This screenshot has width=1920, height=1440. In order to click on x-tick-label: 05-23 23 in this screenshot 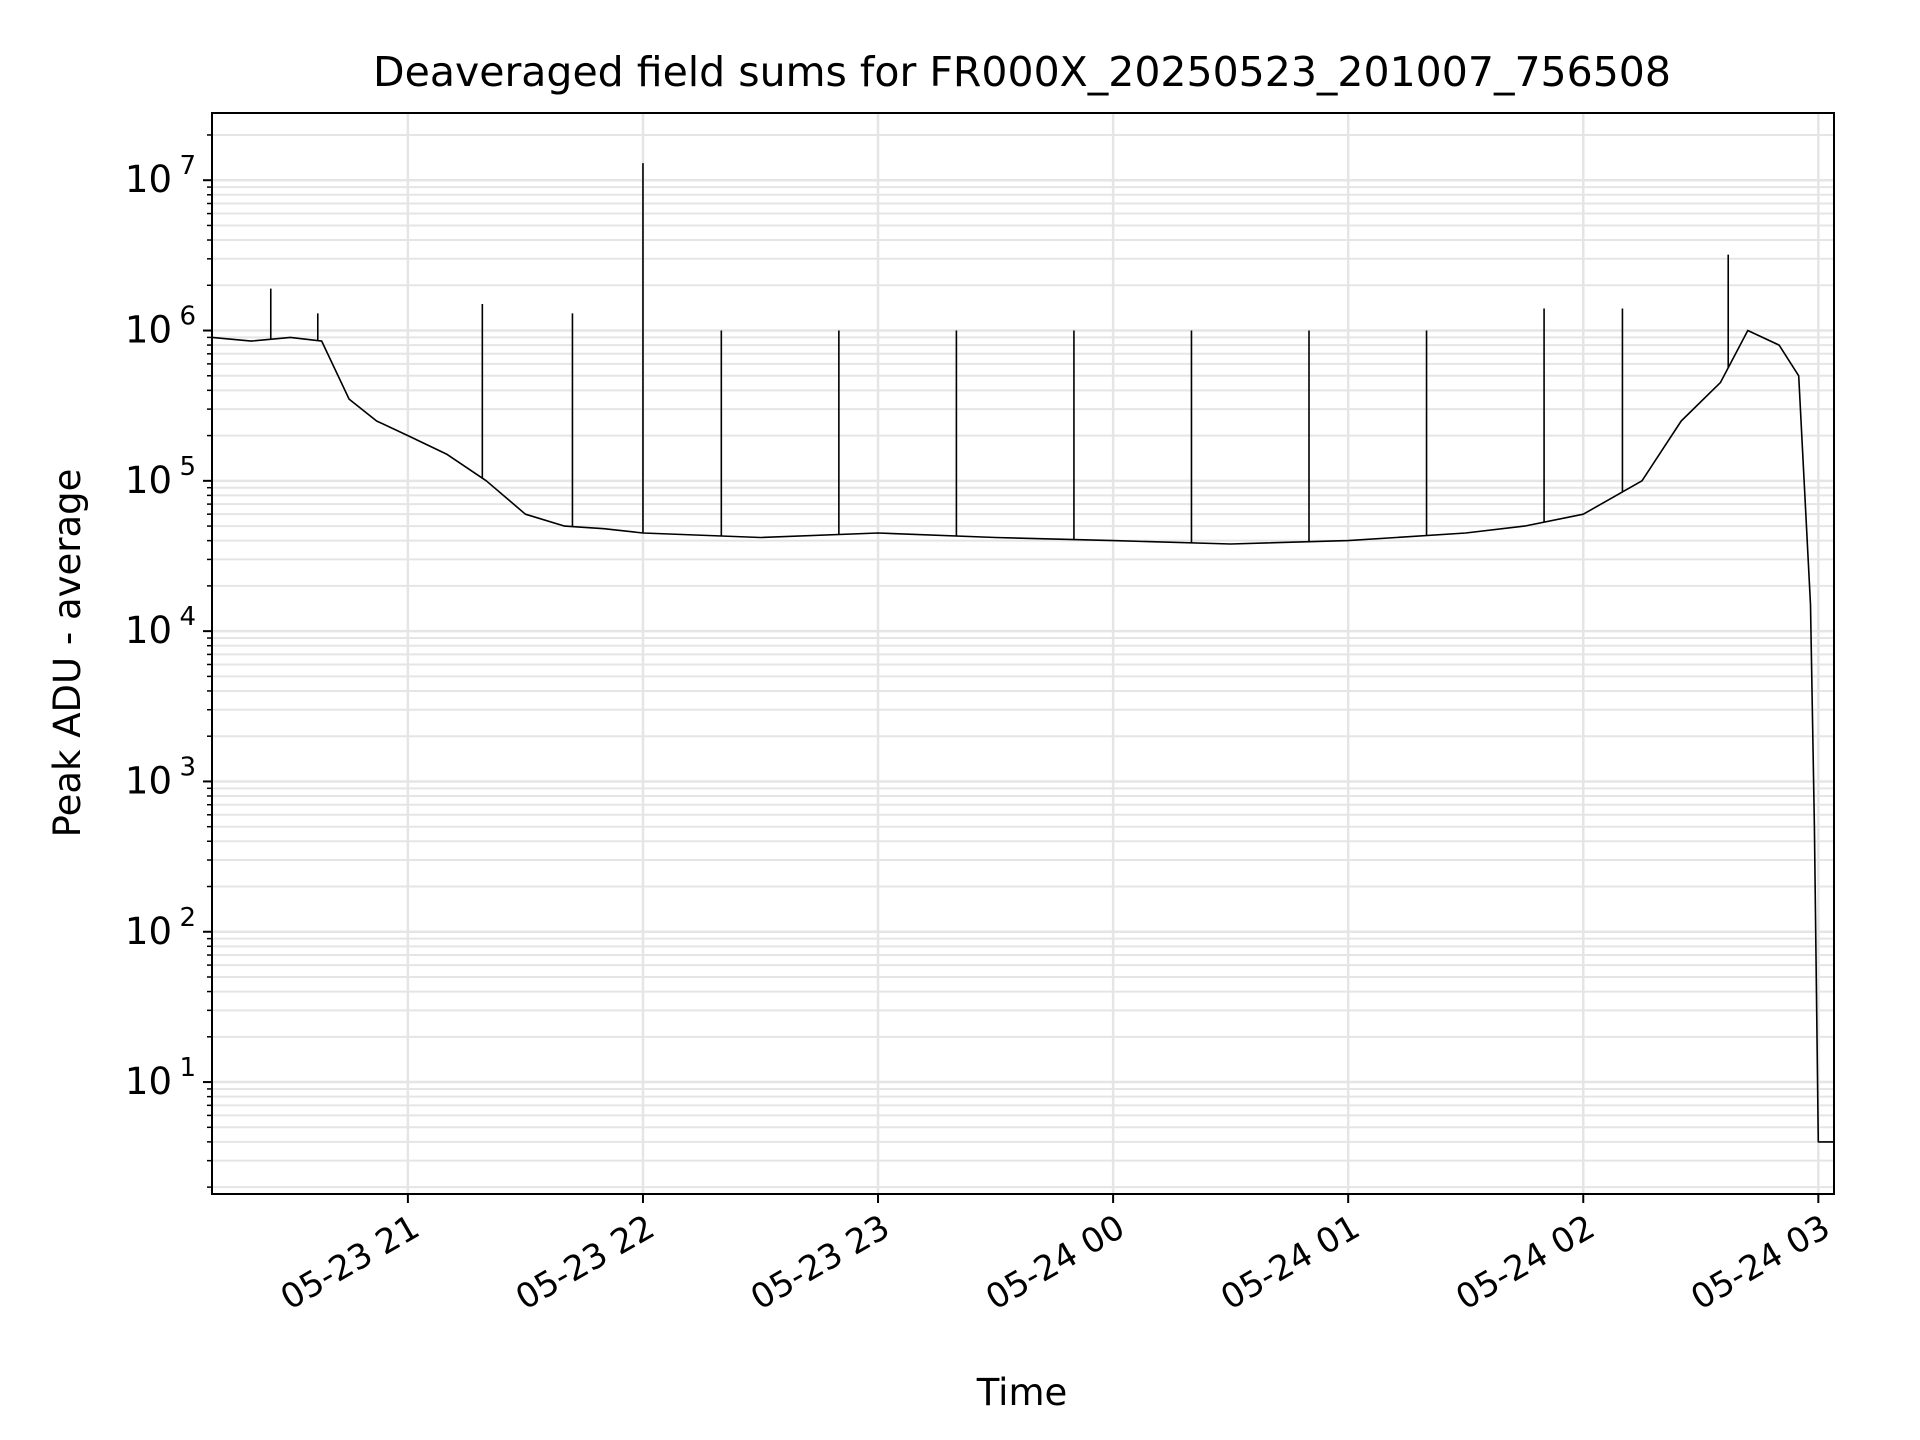, I will do `click(820, 1262)`.